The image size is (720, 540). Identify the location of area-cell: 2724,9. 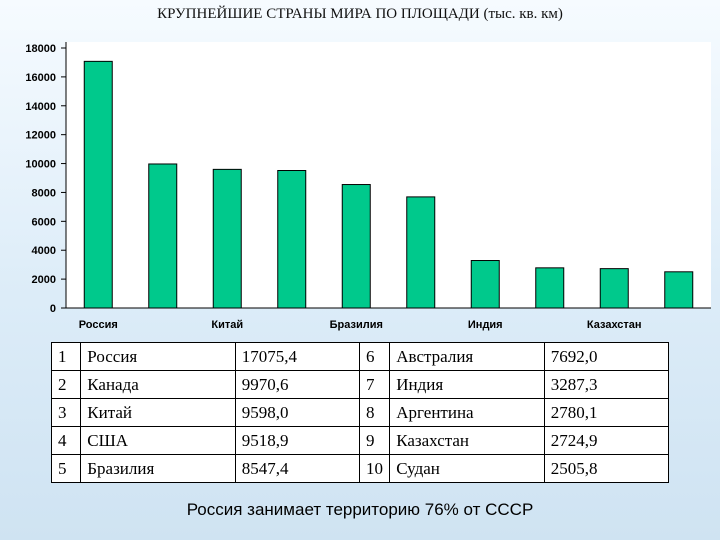
(606, 440).